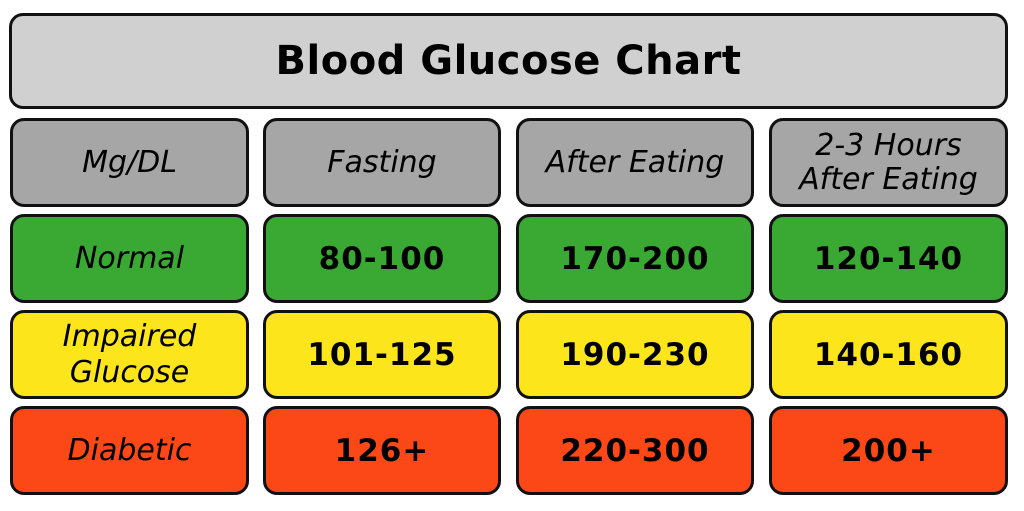 This screenshot has height=511, width=1024. I want to click on header-column-cell: Fasting, so click(382, 162).